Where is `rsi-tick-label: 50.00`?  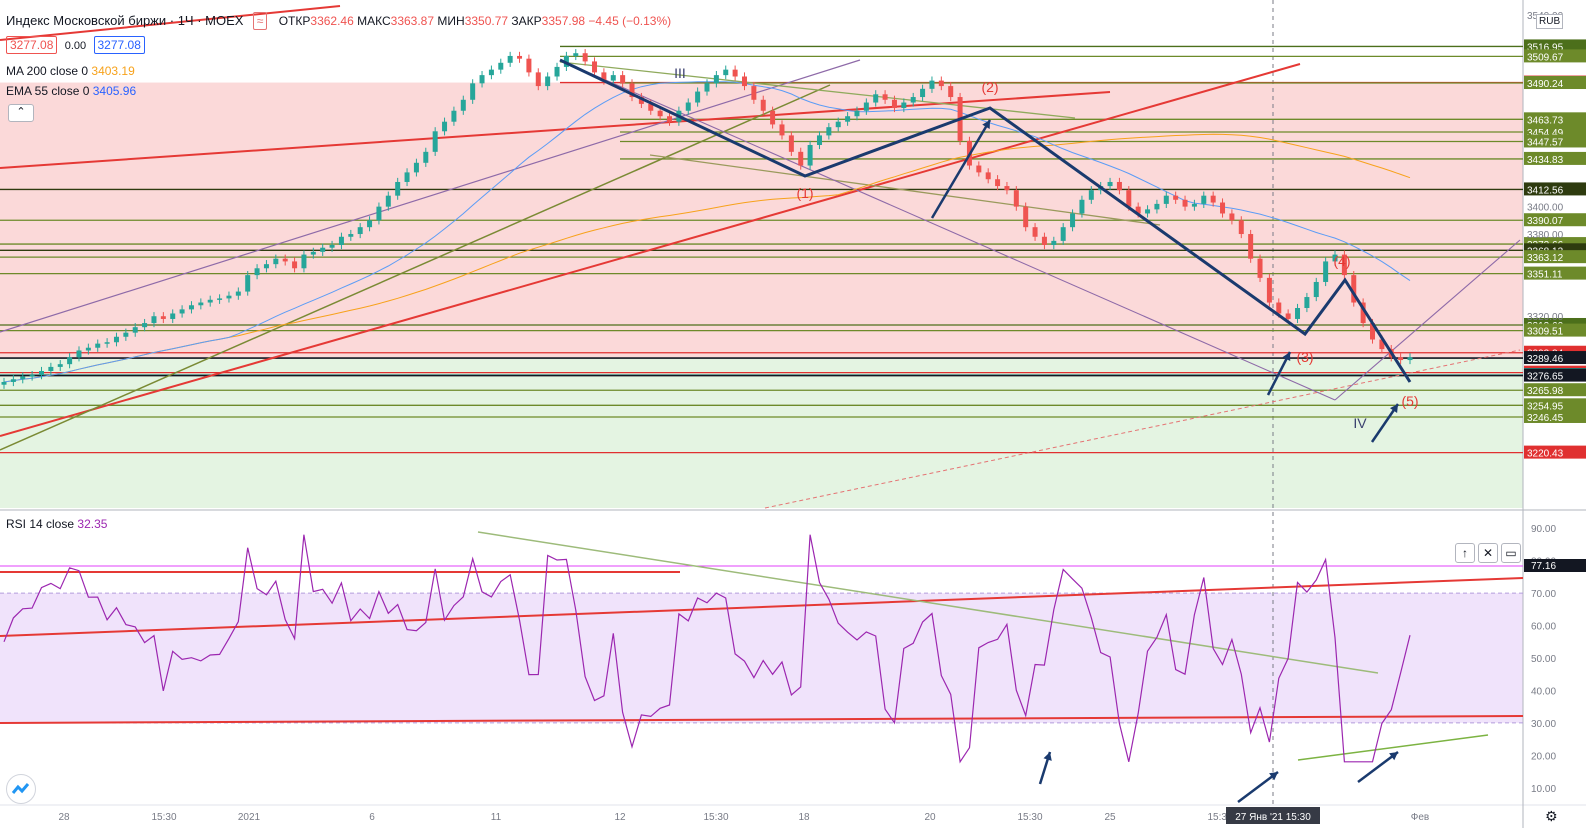
rsi-tick-label: 50.00 is located at coordinates (1543, 659).